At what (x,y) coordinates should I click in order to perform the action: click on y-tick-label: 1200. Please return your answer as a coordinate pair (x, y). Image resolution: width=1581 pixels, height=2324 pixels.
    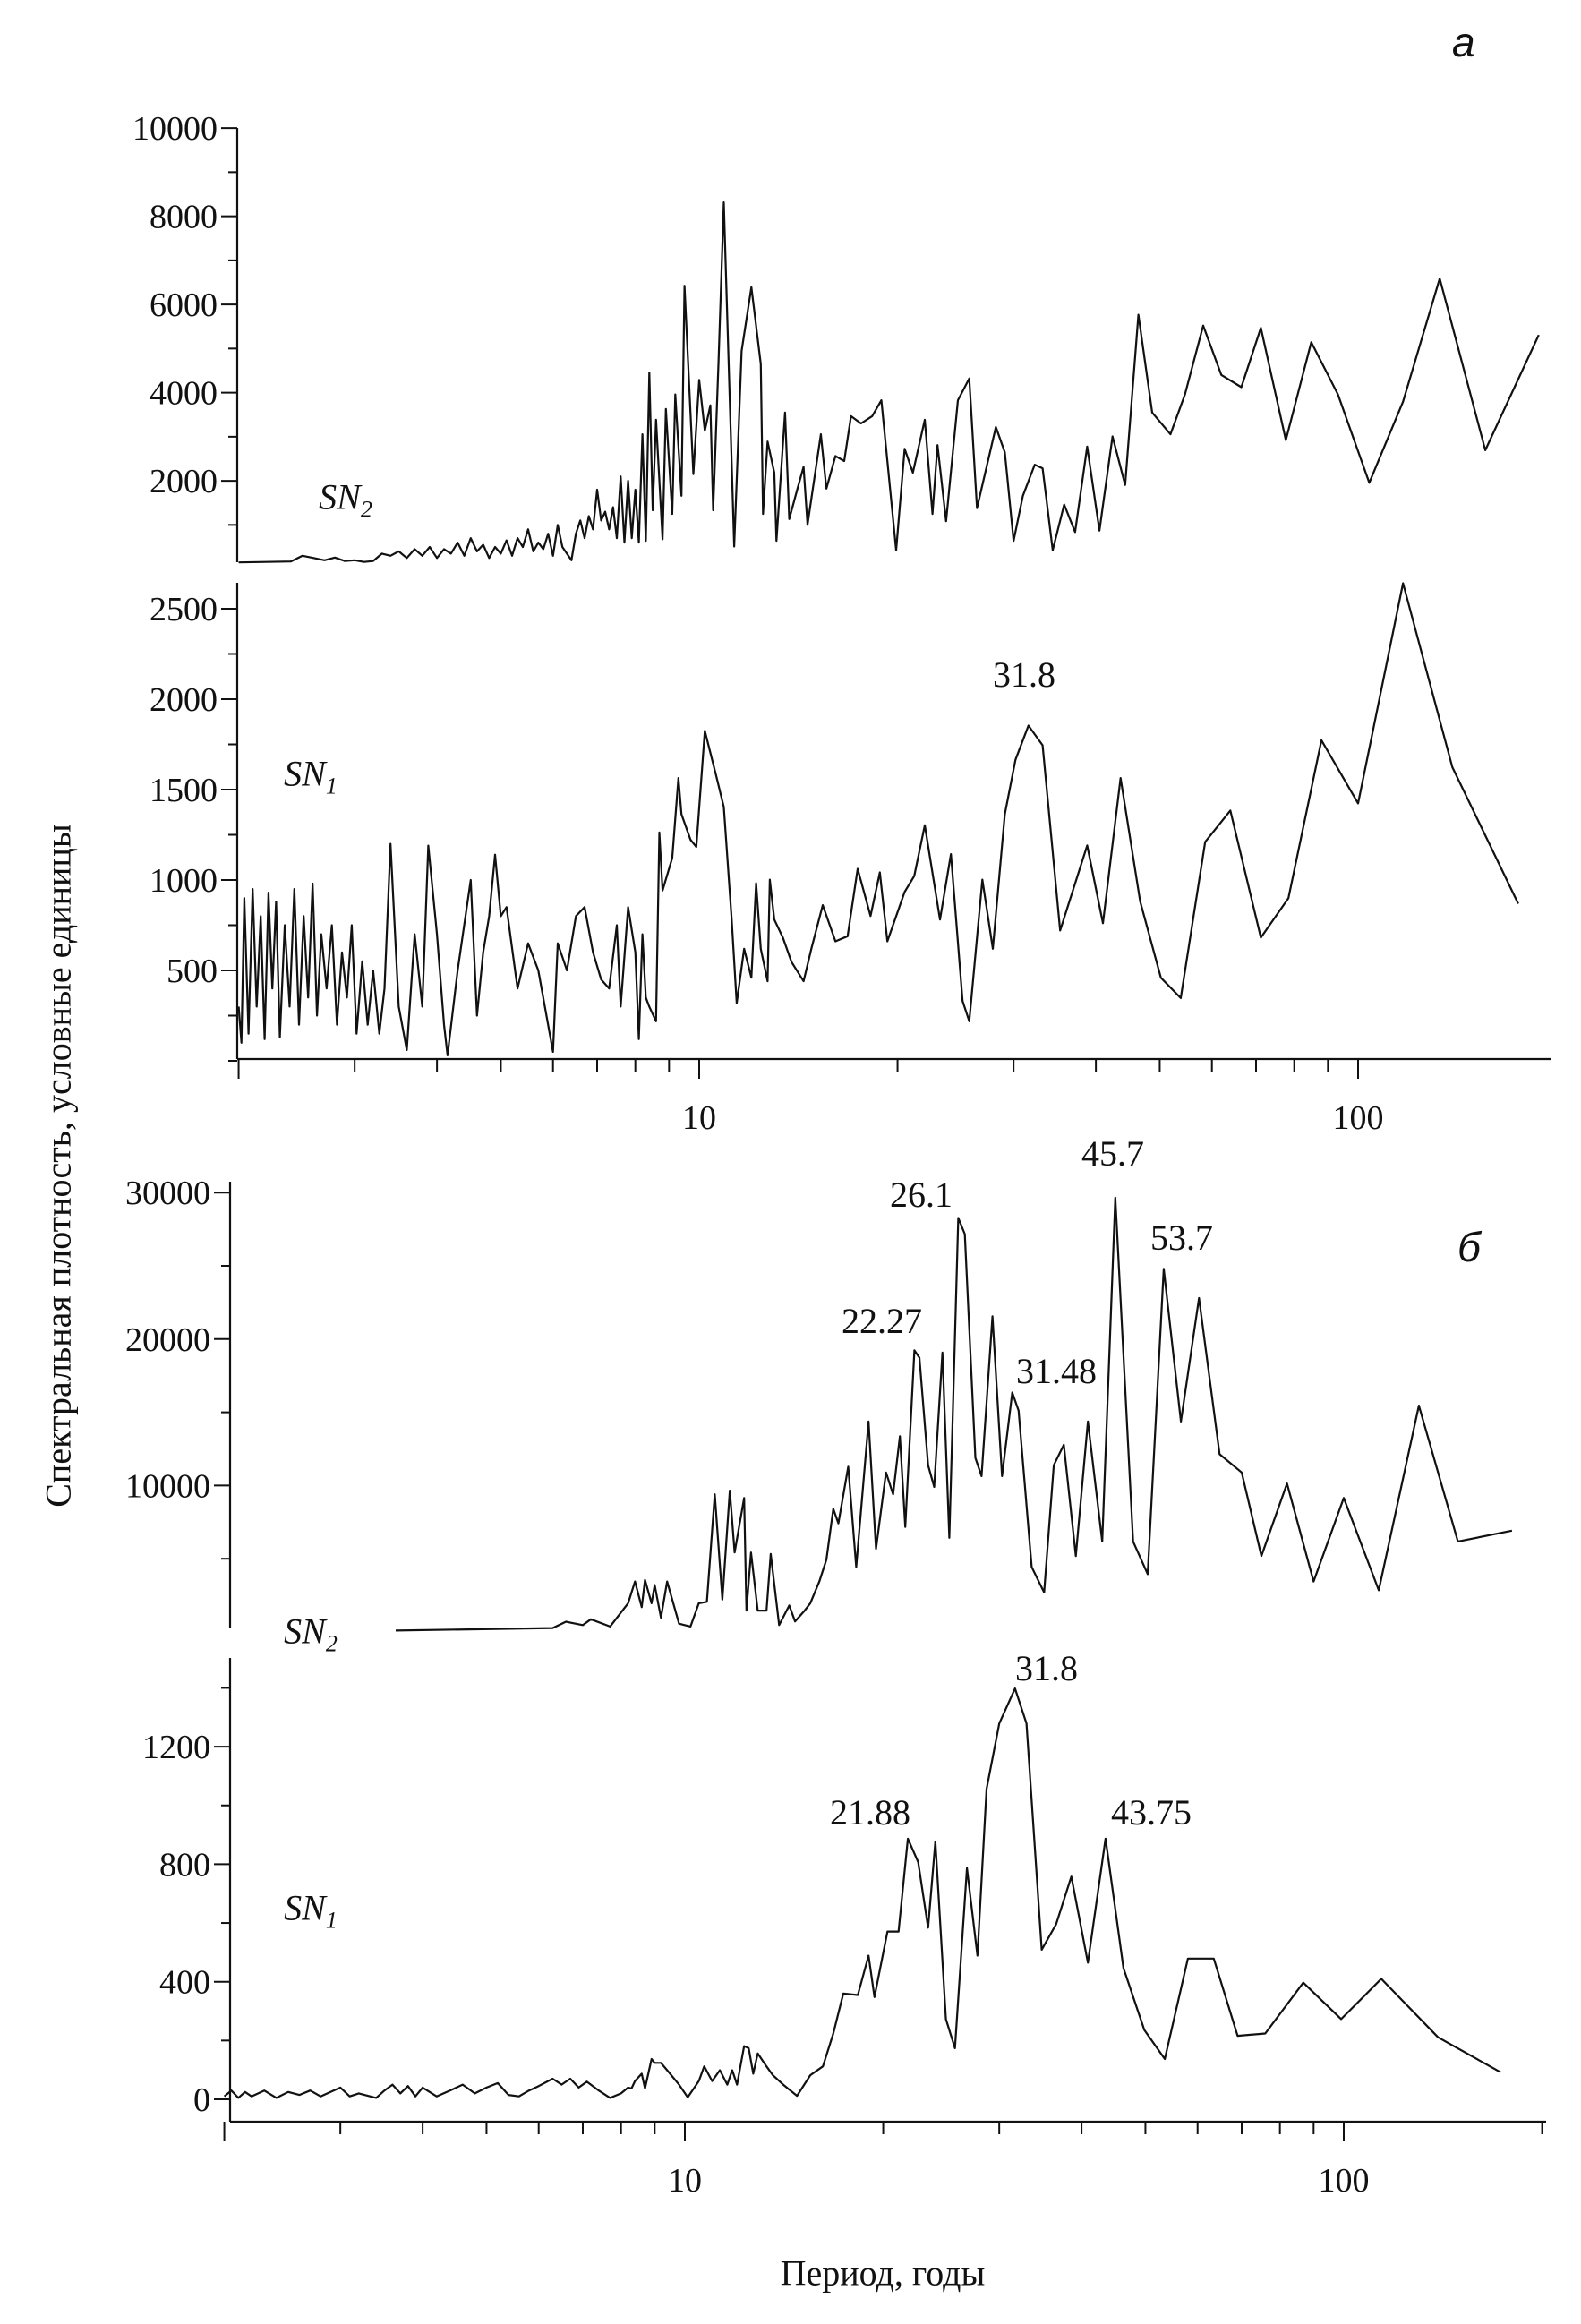
    Looking at the image, I should click on (176, 1747).